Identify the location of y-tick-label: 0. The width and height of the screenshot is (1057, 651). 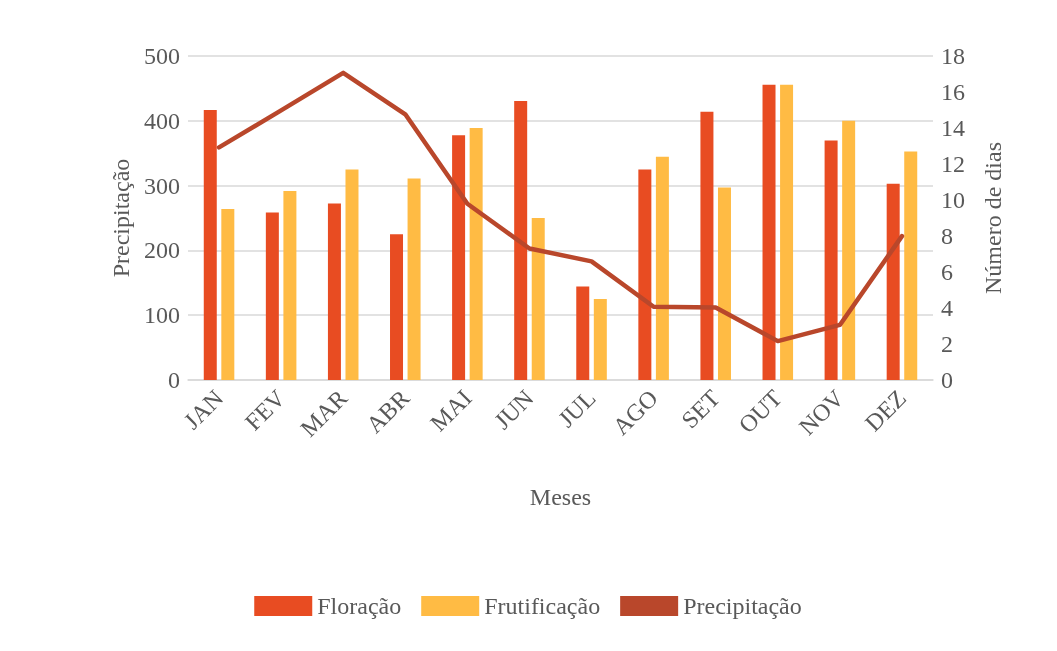
(174, 380).